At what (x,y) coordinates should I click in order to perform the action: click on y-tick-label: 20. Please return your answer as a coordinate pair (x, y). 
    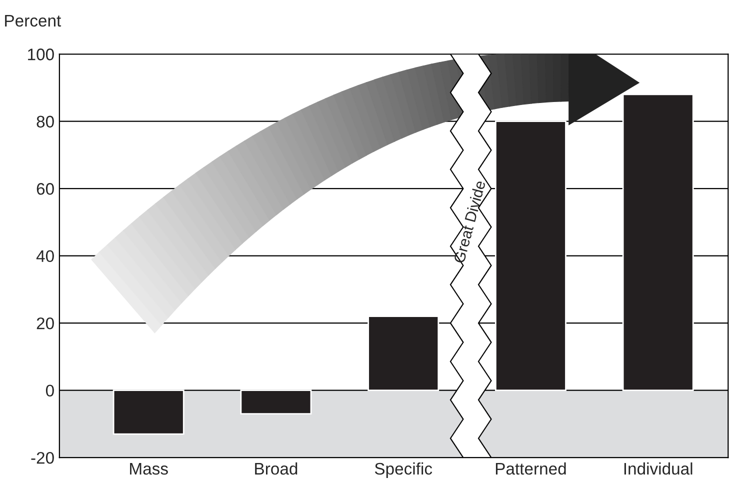
    Looking at the image, I should click on (45, 323).